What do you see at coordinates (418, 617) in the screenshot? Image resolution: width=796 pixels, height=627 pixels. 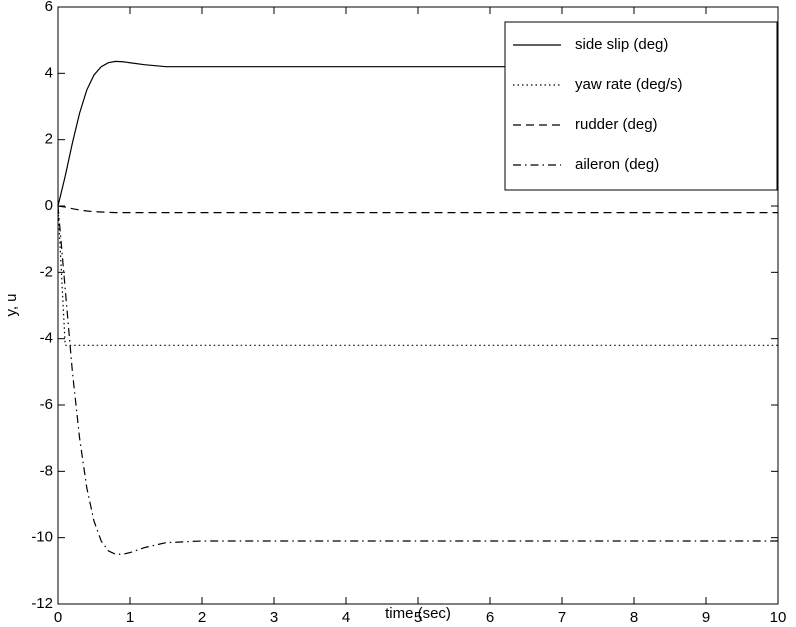 I see `x-tick-label: 5` at bounding box center [418, 617].